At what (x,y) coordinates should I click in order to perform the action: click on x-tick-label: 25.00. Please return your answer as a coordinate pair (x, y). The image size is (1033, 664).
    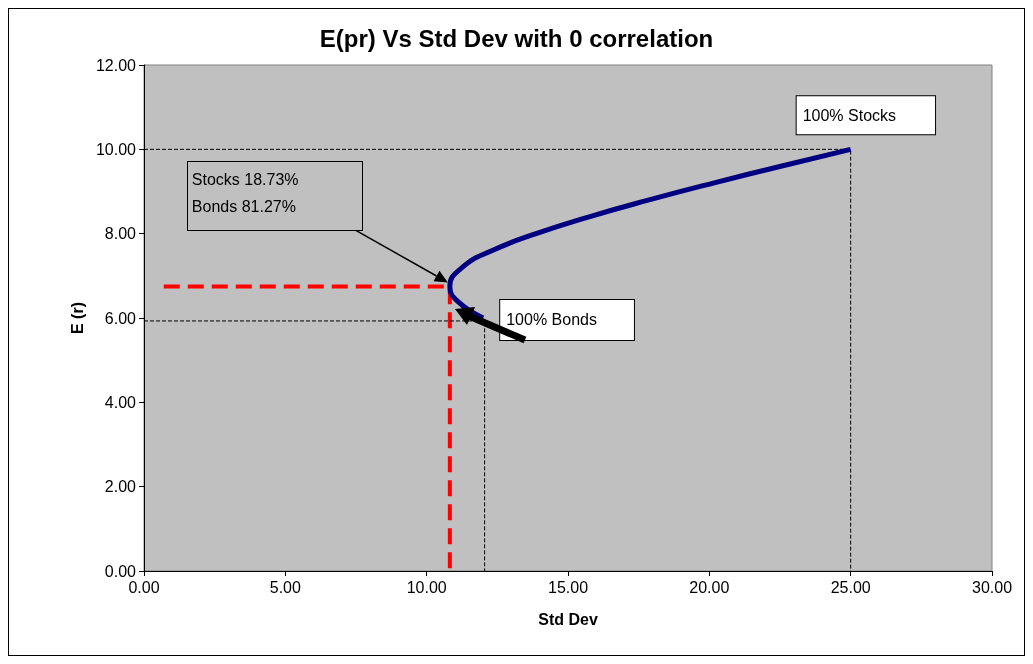
    Looking at the image, I should click on (850, 587).